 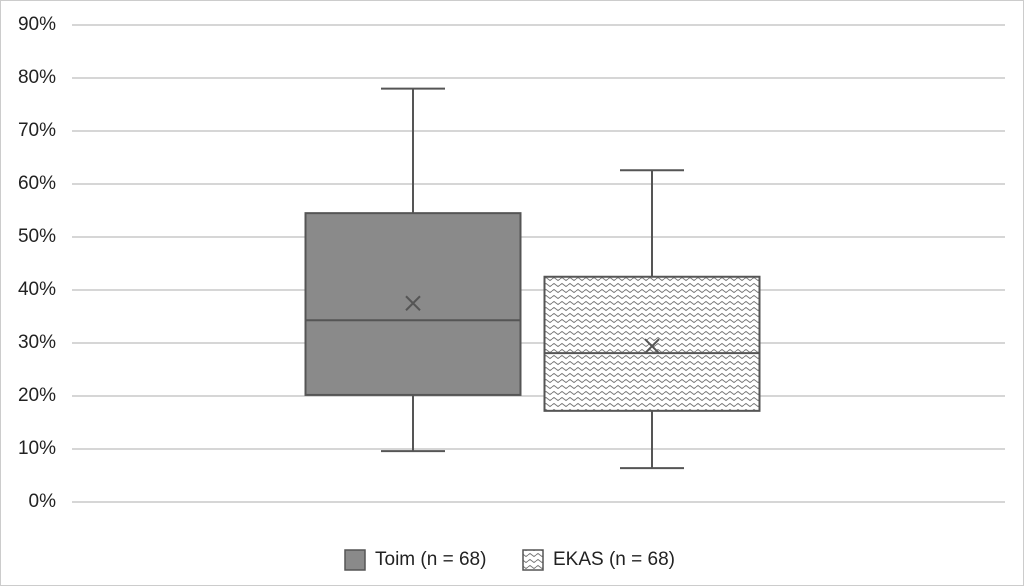 What do you see at coordinates (43, 501) in the screenshot?
I see `y-tick-label: 0%` at bounding box center [43, 501].